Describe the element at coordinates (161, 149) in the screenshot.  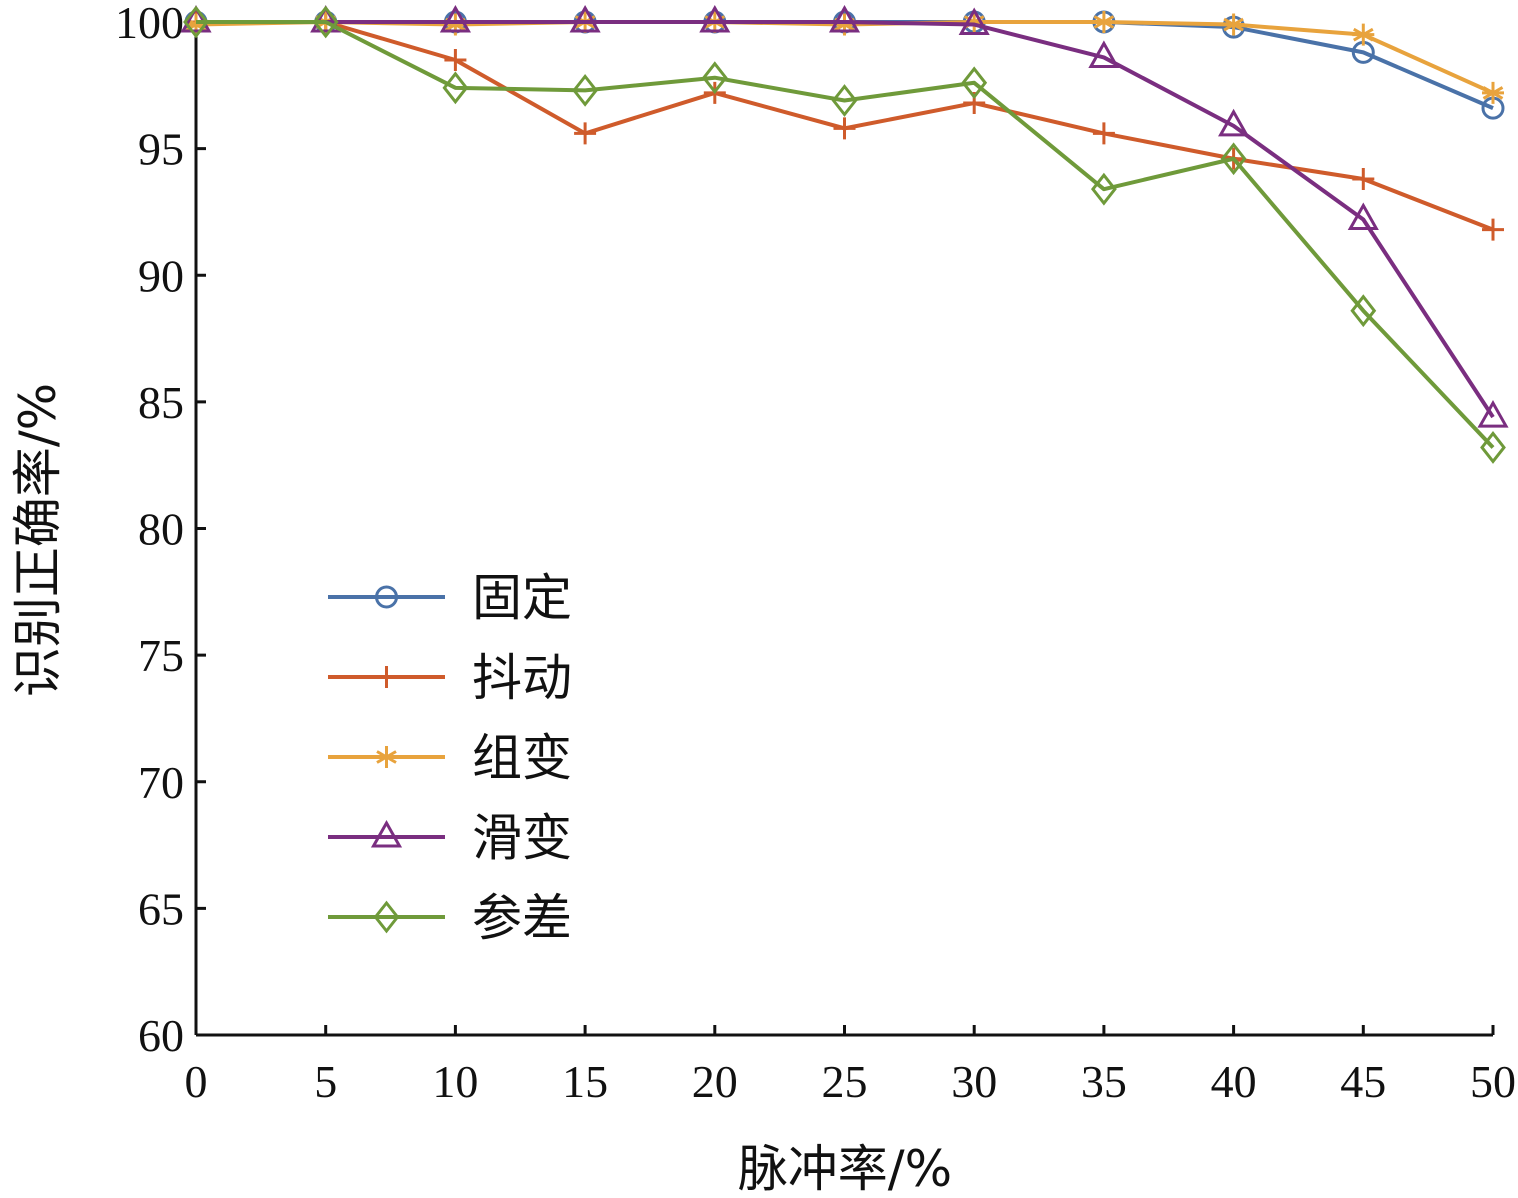
I see `y-tick-label: 95` at that location.